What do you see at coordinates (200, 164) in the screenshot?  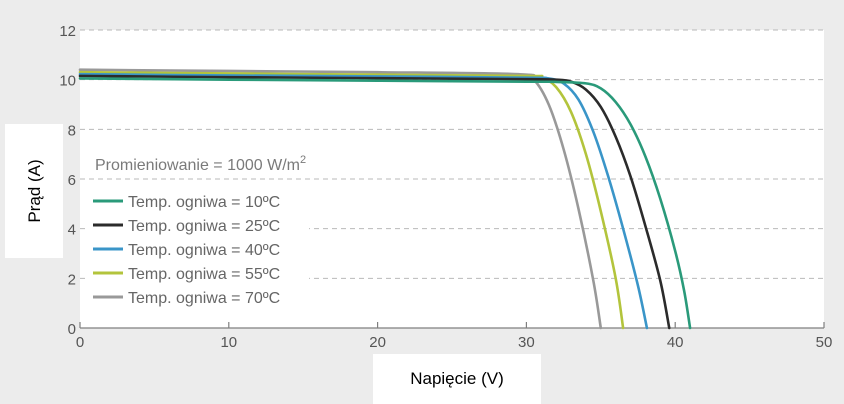 I see `legend-title: Promieniowanie = 1000 W/m2` at bounding box center [200, 164].